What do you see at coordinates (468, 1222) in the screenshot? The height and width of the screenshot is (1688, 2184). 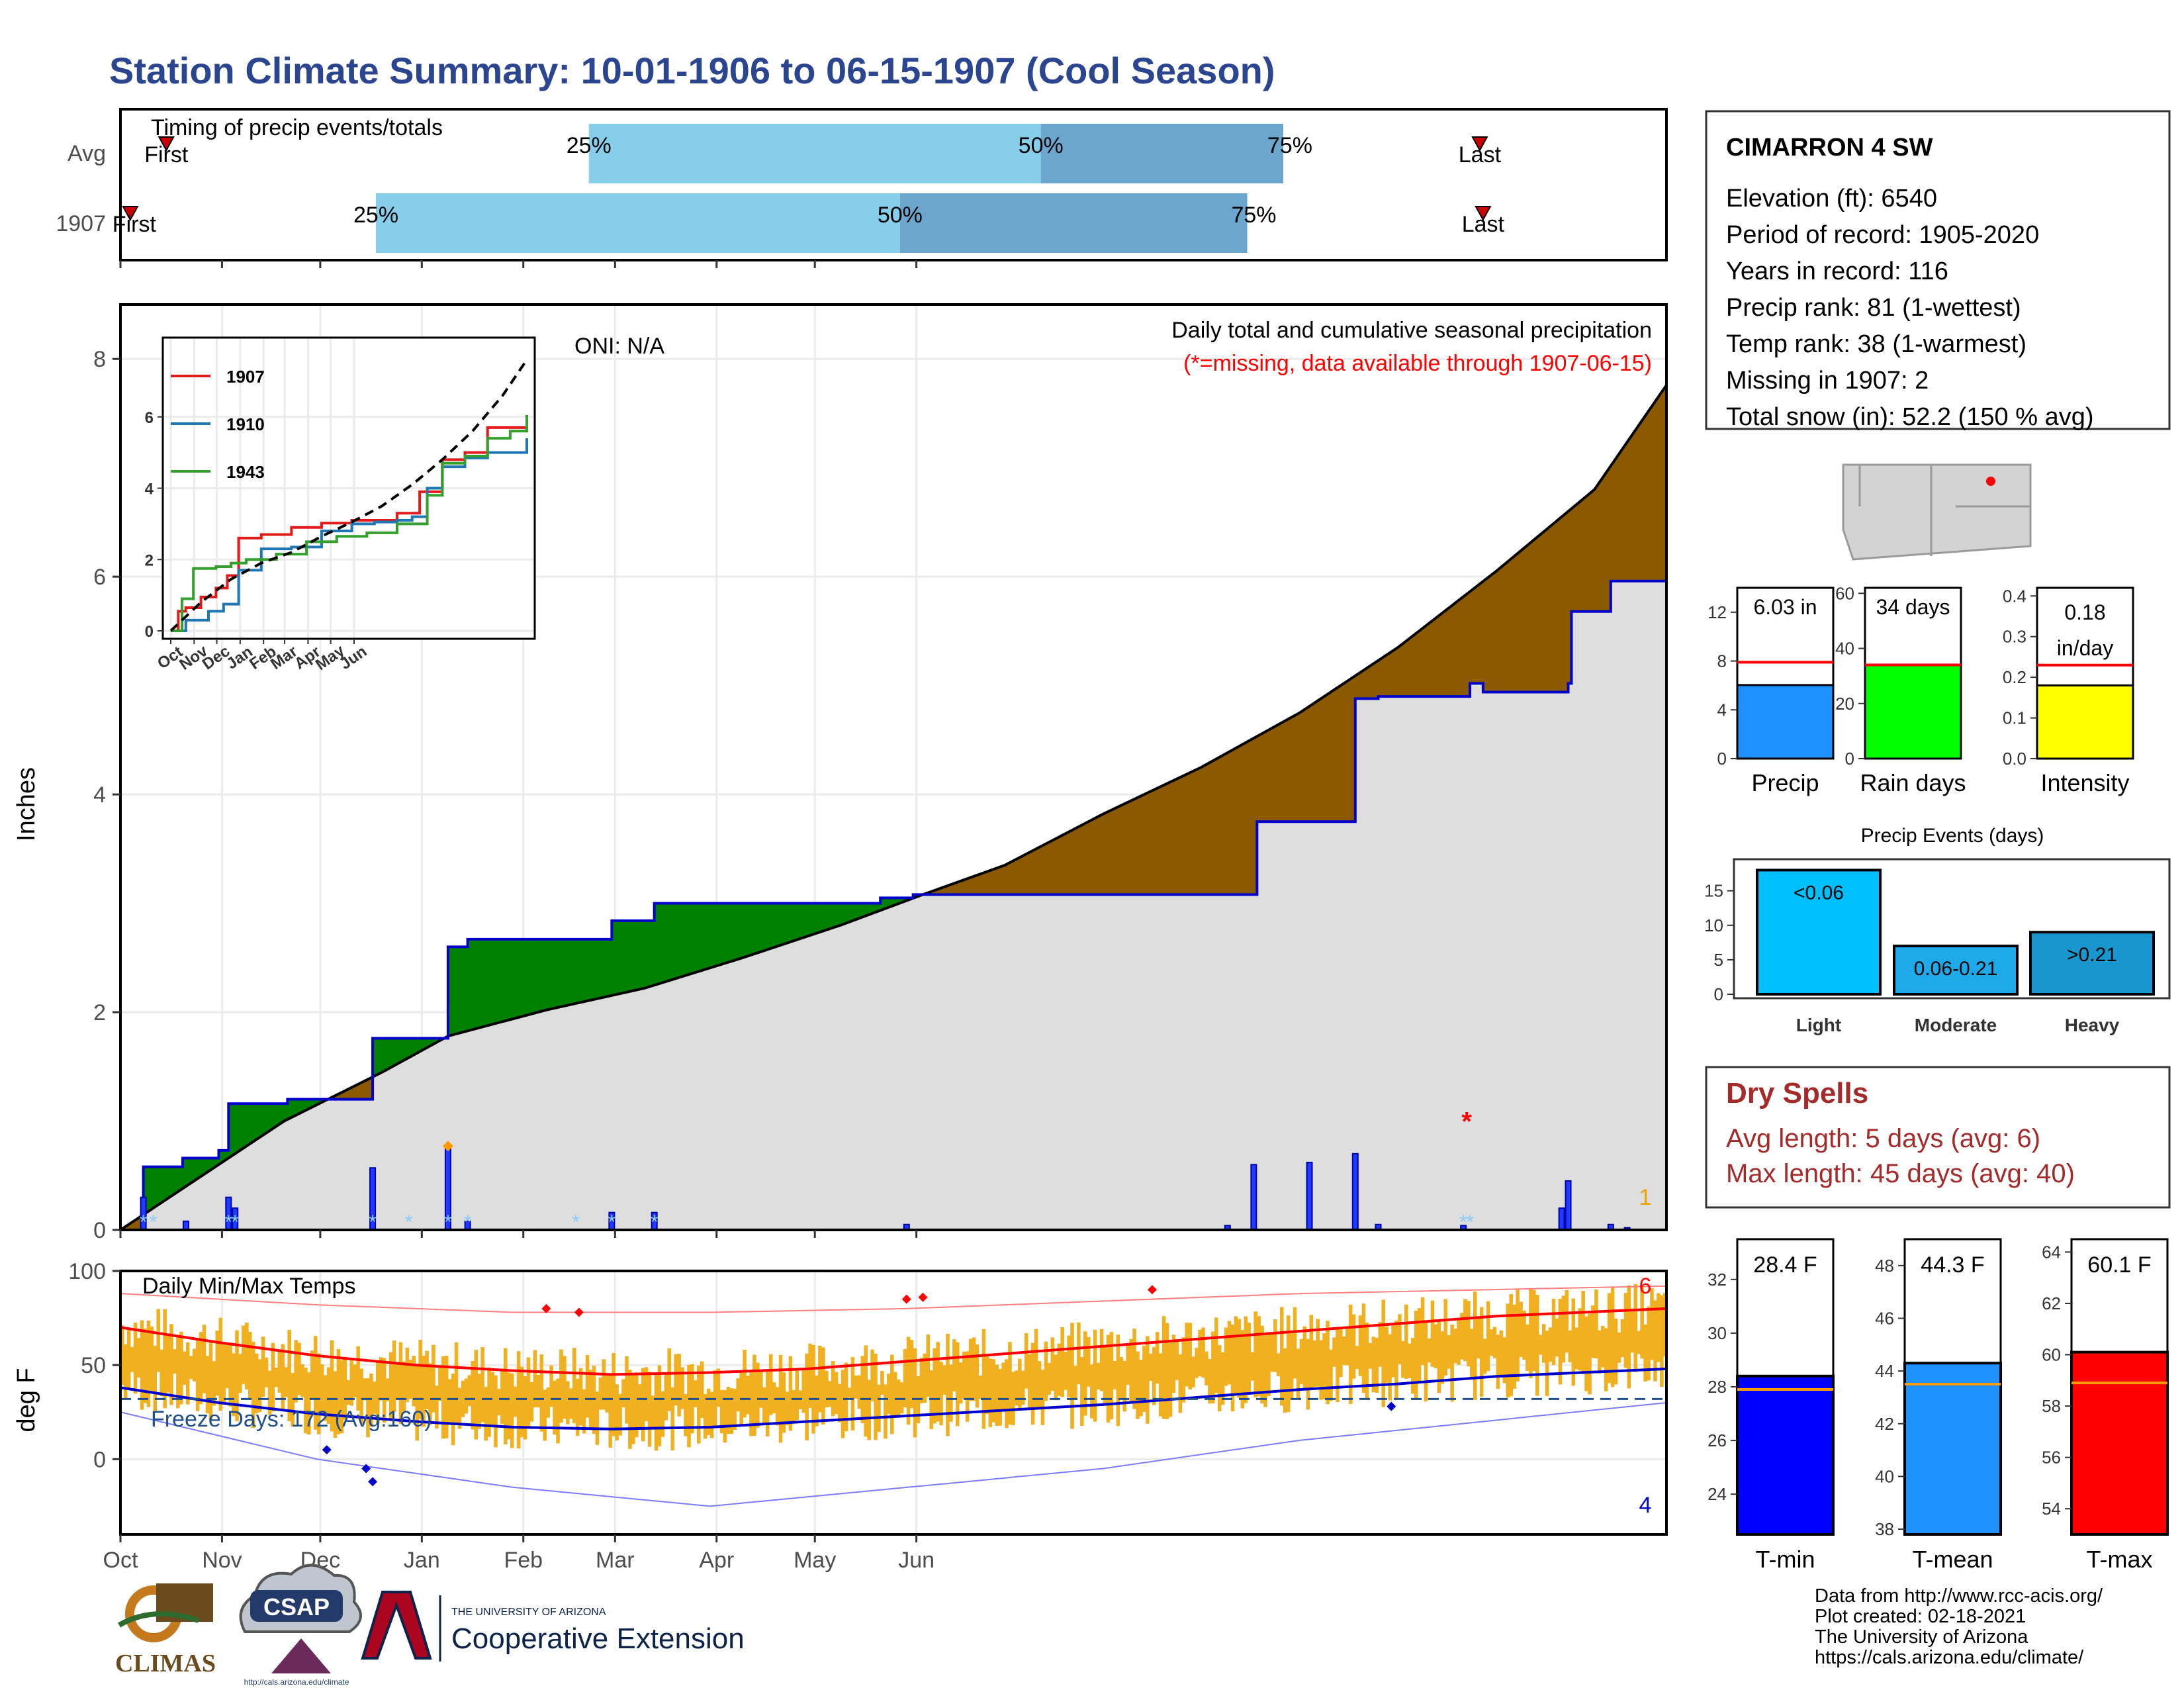 I see `snow-marker-7: *` at bounding box center [468, 1222].